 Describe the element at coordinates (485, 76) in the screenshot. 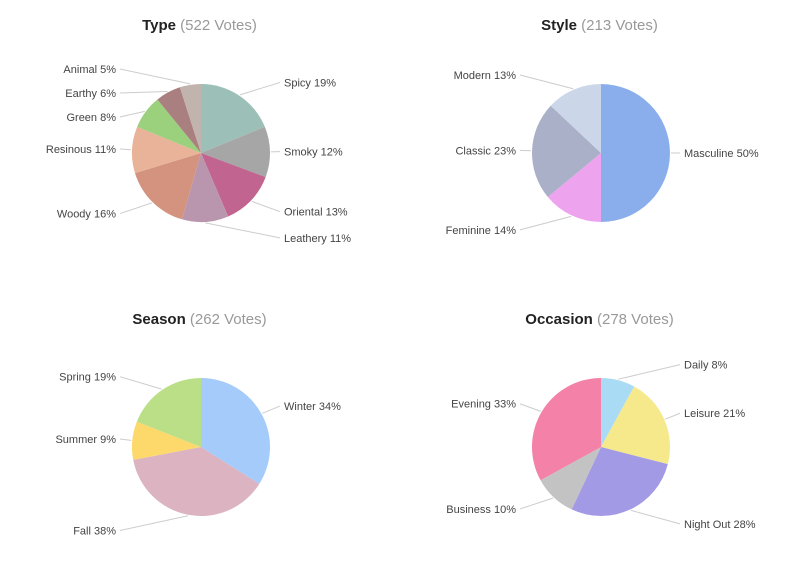

I see `slice-label-modern: Modern 13%` at that location.